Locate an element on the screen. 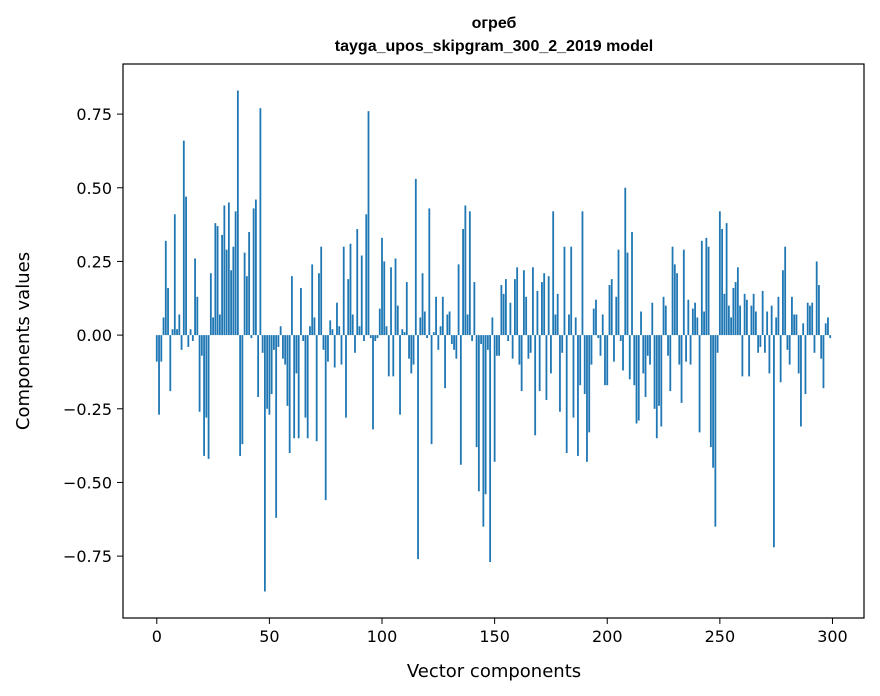 This screenshot has height=696, width=880. y-tick-label: 0.00 is located at coordinates (94, 335).